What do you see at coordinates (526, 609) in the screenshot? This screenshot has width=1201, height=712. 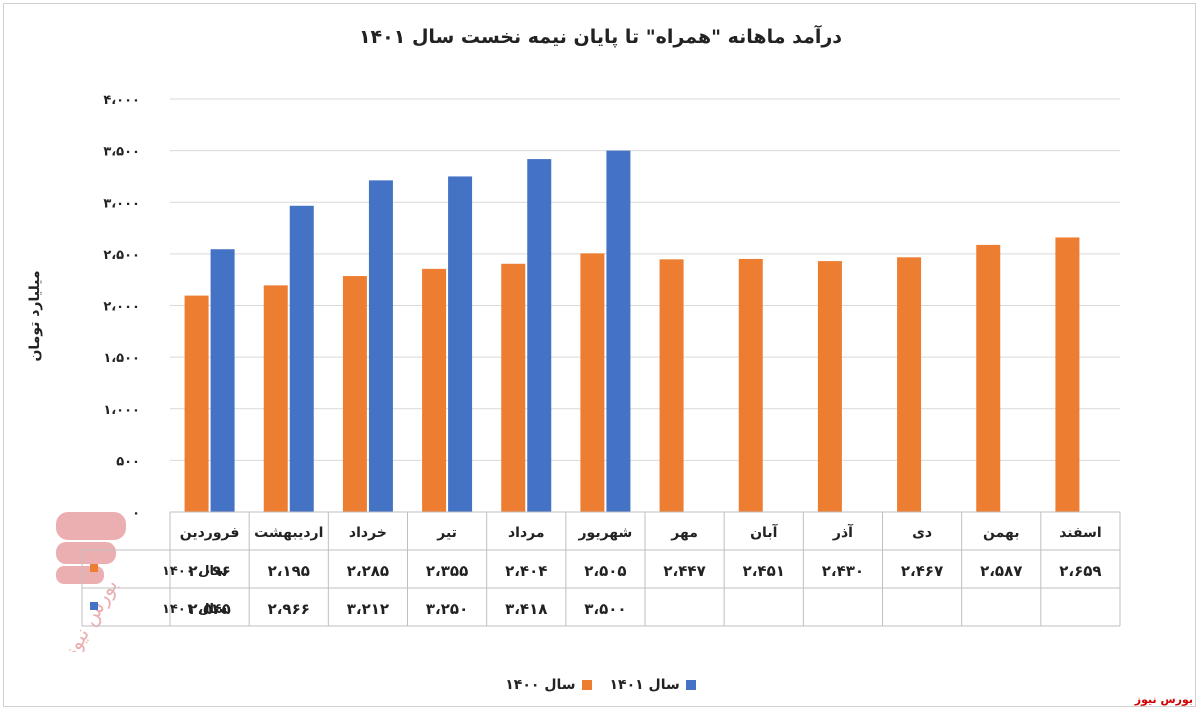 I see `data-label: ۳،۴۱۸` at bounding box center [526, 609].